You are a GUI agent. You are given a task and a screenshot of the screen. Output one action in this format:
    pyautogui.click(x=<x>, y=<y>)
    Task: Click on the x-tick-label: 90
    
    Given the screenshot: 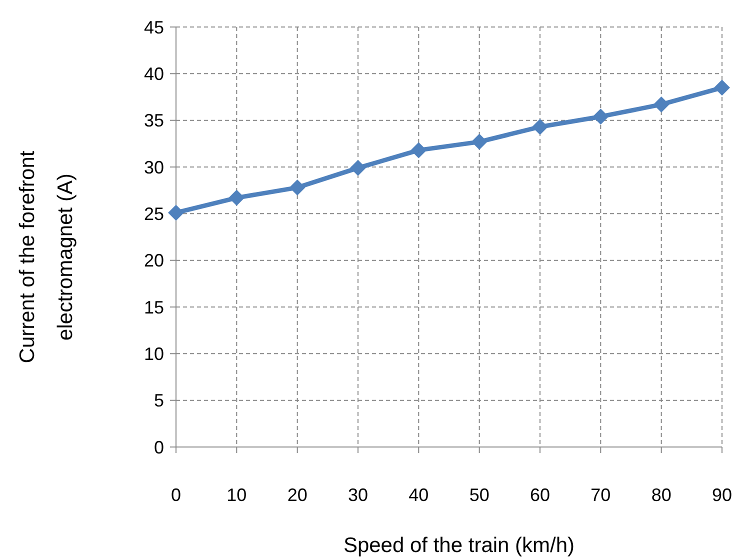 What is the action you would take?
    pyautogui.click(x=722, y=495)
    